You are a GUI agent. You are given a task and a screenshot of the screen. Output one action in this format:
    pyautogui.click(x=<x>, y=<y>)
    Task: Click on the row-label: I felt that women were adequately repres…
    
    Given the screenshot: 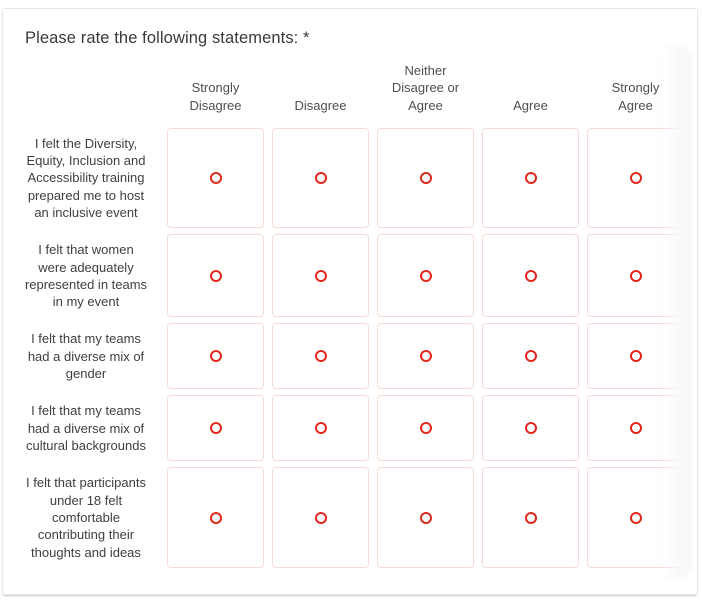 What is the action you would take?
    pyautogui.click(x=86, y=276)
    